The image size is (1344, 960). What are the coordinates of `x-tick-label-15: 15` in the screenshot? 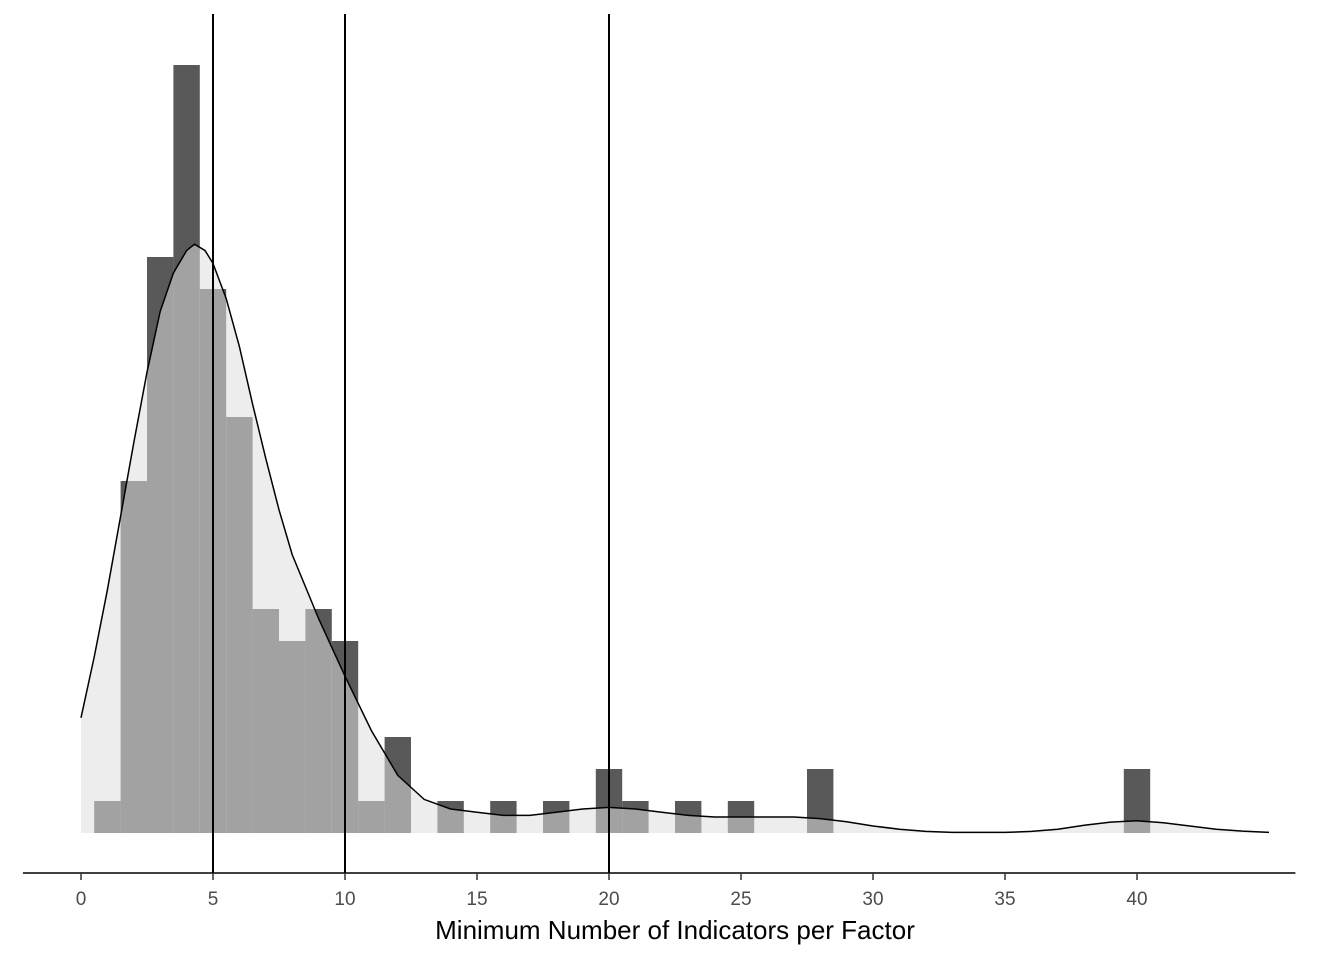 It's located at (476, 899).